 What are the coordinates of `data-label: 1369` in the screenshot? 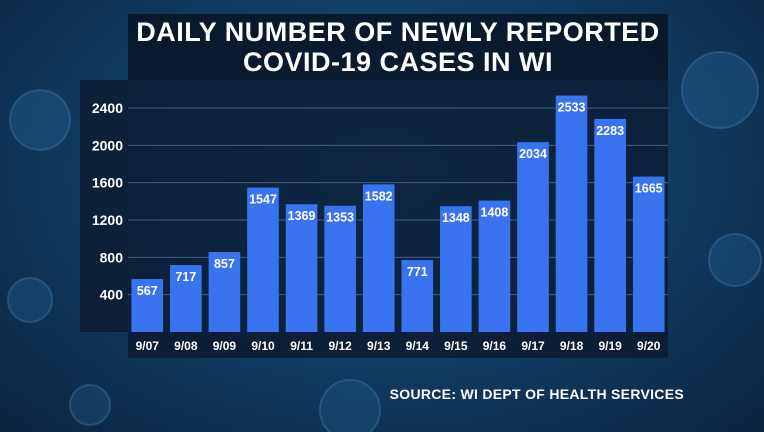 It's located at (302, 216).